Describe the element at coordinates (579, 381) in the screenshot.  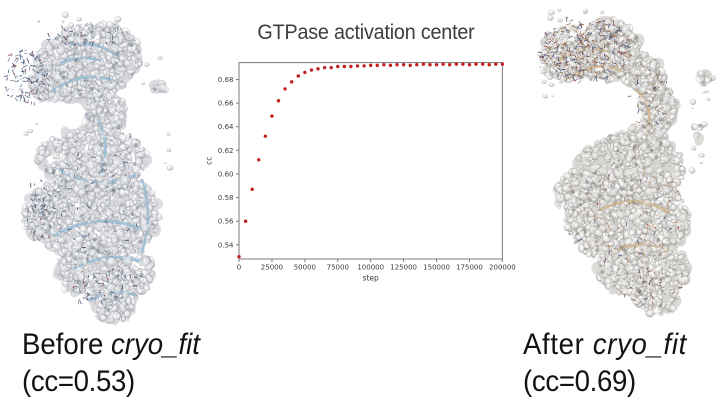
I see `after-caption-cc: (cc=0.69)` at that location.